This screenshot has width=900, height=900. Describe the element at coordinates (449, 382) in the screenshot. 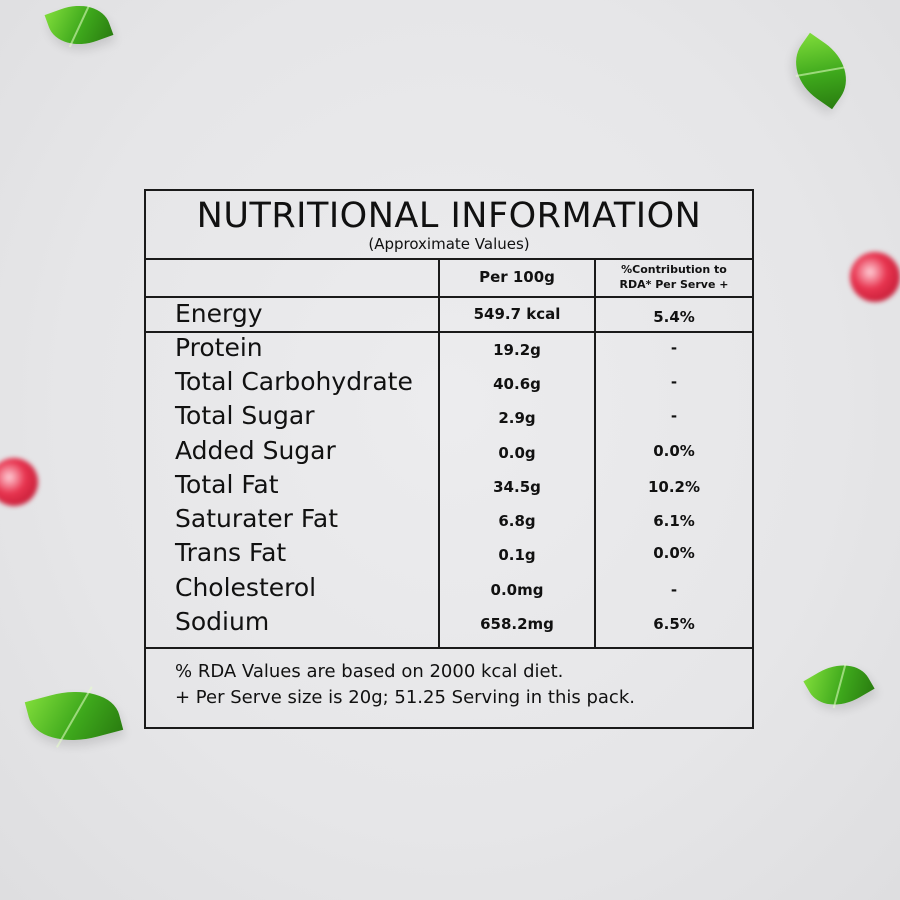

I see `table-row: Total Carbohydrate 40.6g -` at that location.